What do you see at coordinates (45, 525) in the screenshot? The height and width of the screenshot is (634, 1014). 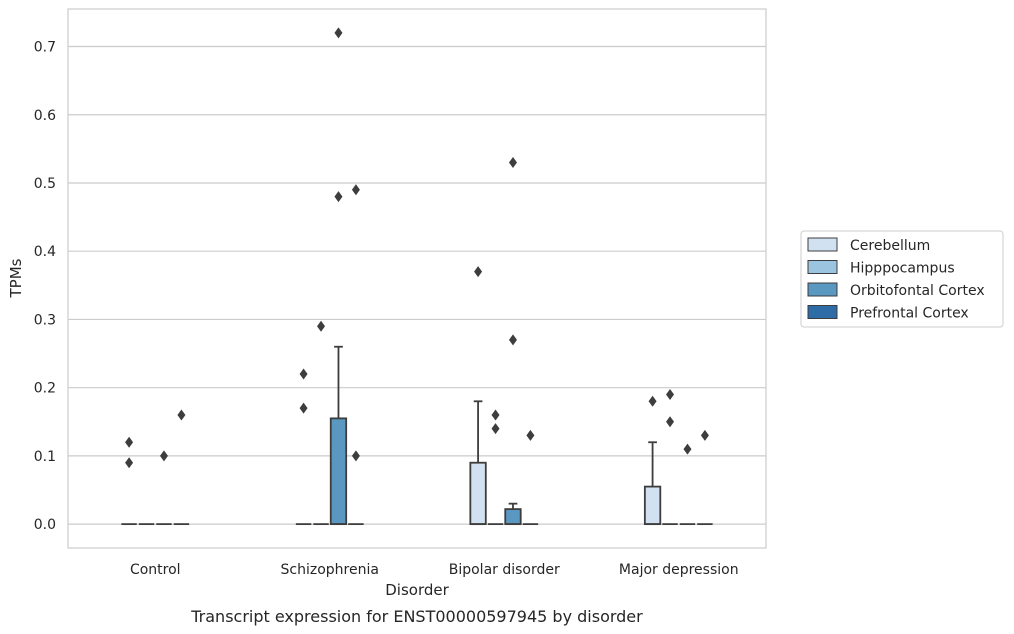 I see `y-tick-label: 0.0` at bounding box center [45, 525].